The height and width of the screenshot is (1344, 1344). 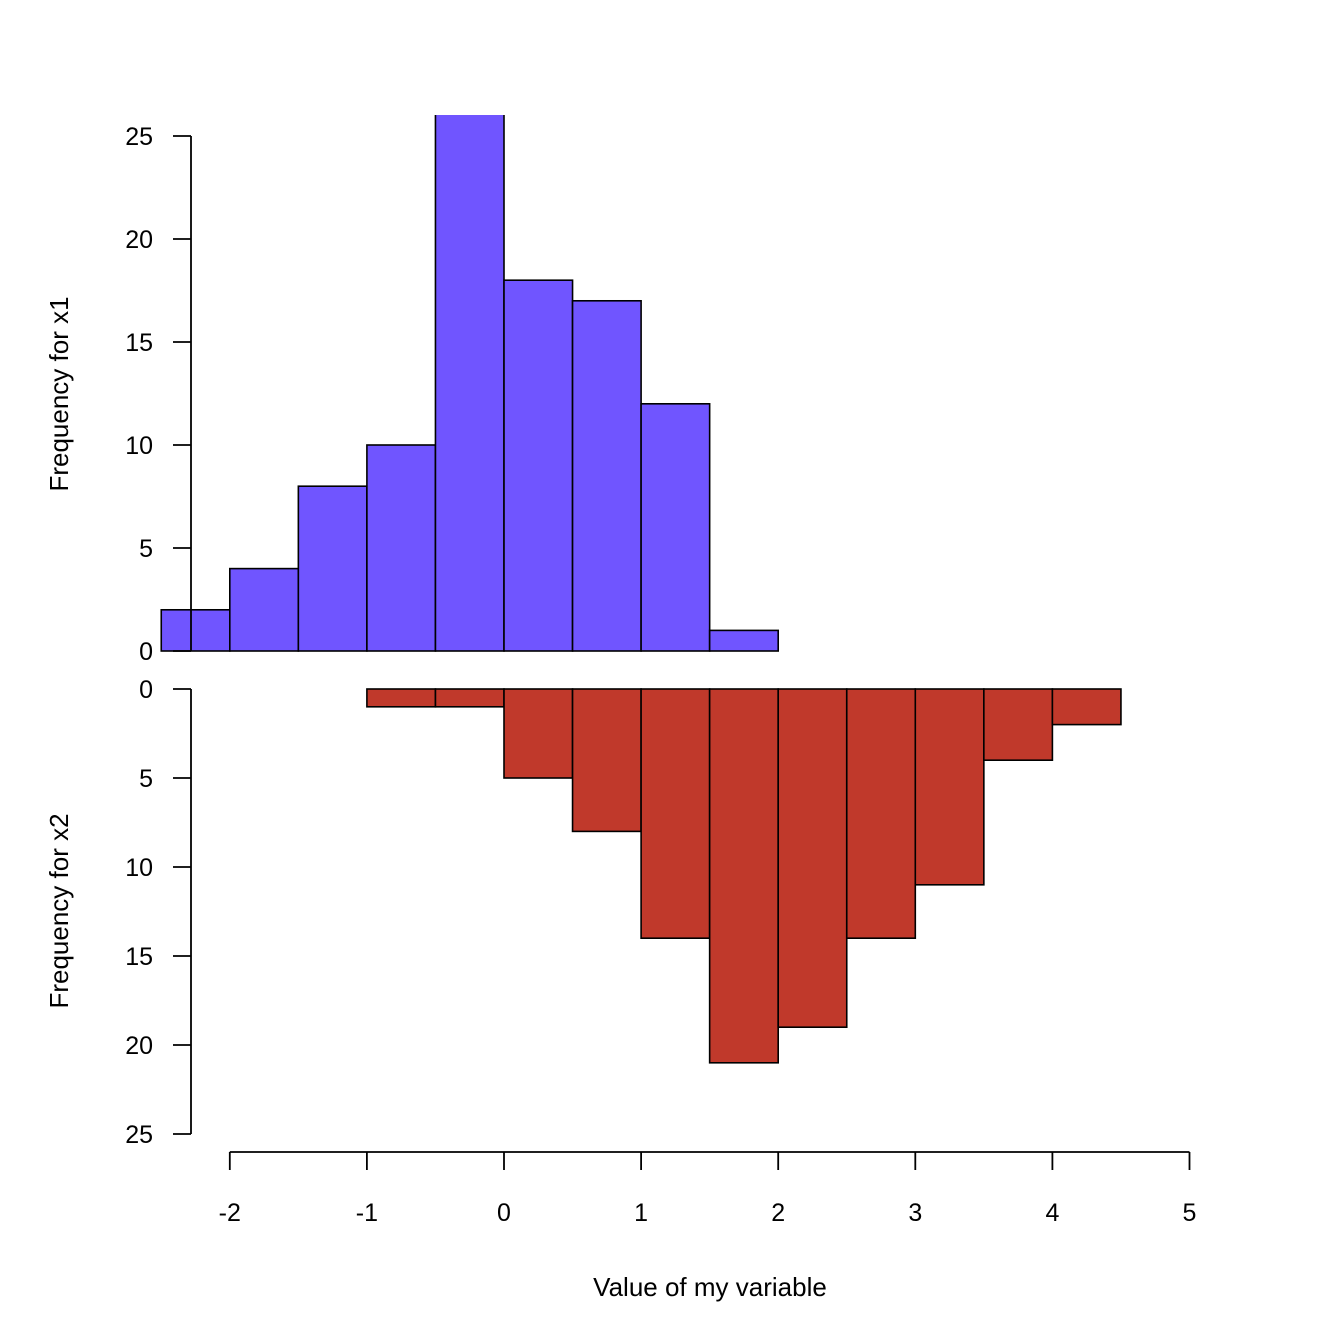 What do you see at coordinates (146, 549) in the screenshot?
I see `x1-y-tick-label: 5` at bounding box center [146, 549].